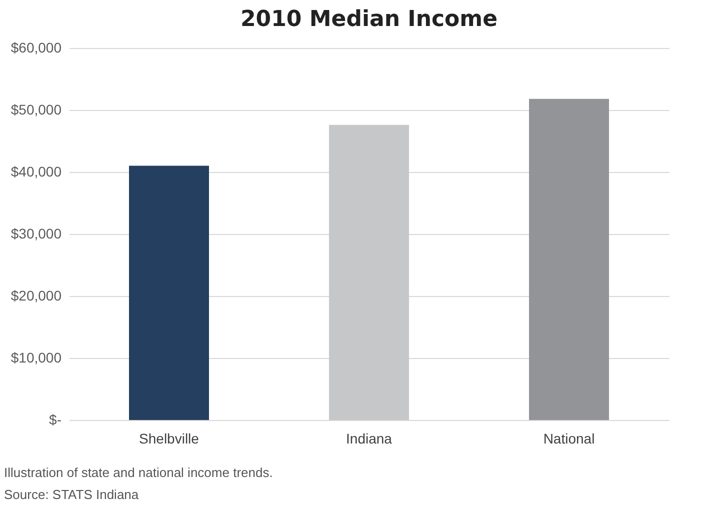  What do you see at coordinates (369, 19) in the screenshot?
I see `chart-title: 2010 Median Income` at bounding box center [369, 19].